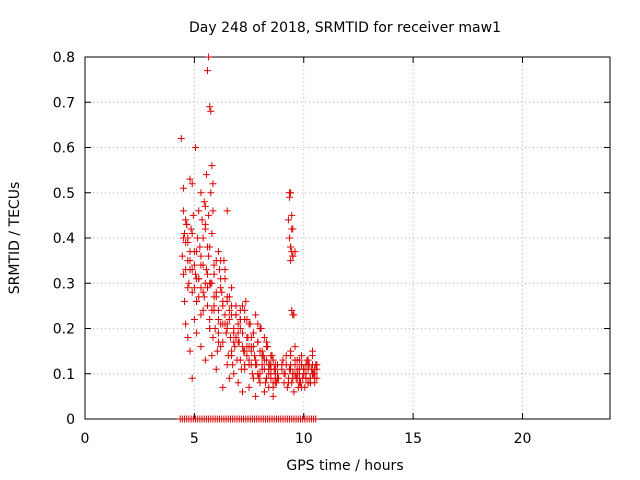 The image size is (640, 480). Describe the element at coordinates (344, 466) in the screenshot. I see `x-axis-label: GPS time / hours` at that location.